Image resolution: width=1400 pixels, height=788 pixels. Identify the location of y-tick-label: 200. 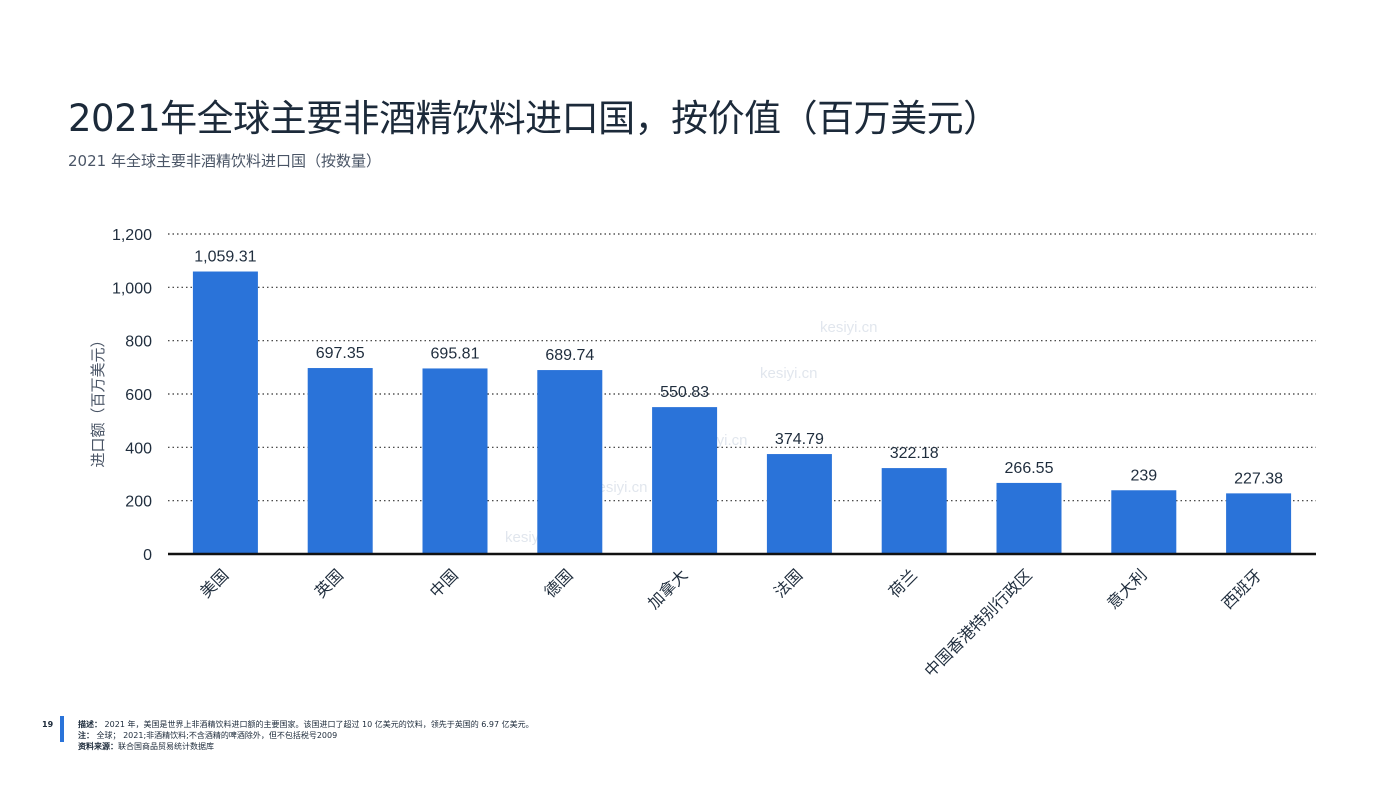
(138, 502).